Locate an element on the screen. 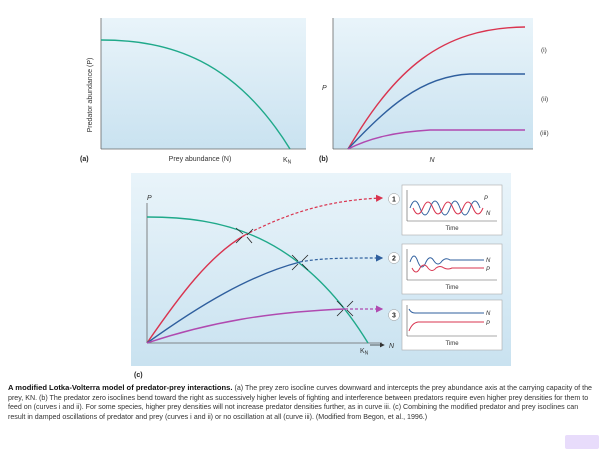  inset-3-time-label: Time is located at coordinates (452, 344).